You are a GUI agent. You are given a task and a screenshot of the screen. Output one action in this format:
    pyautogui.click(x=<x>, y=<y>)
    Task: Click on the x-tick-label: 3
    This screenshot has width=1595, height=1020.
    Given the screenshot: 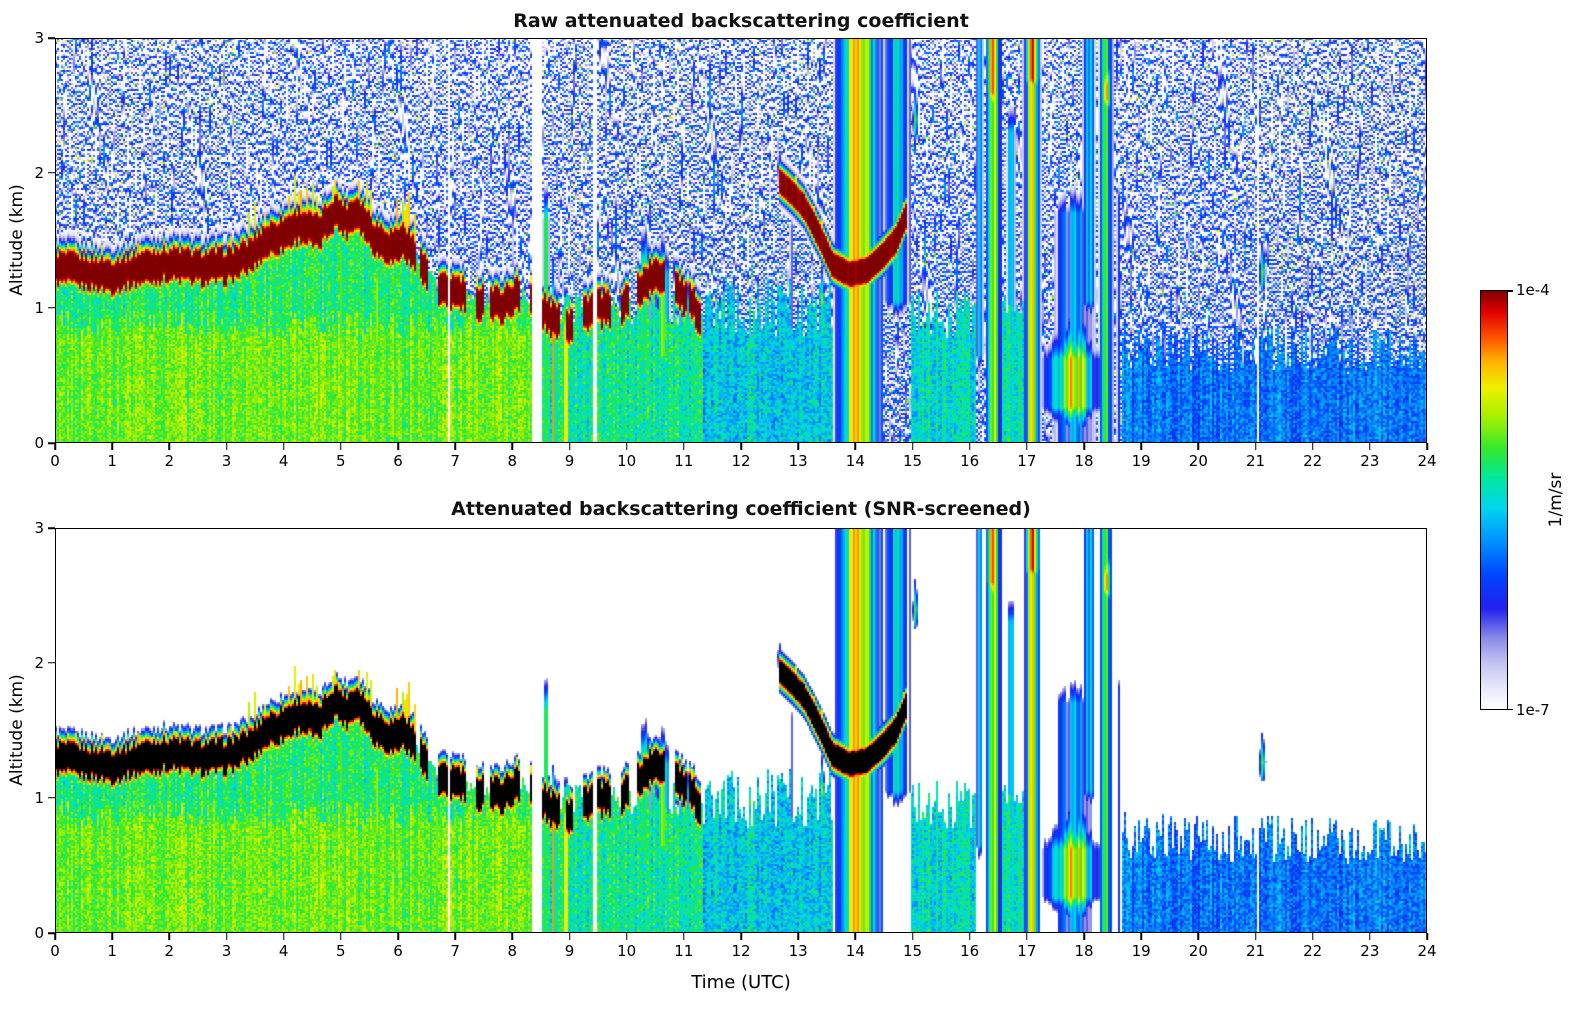 What is the action you would take?
    pyautogui.click(x=226, y=951)
    